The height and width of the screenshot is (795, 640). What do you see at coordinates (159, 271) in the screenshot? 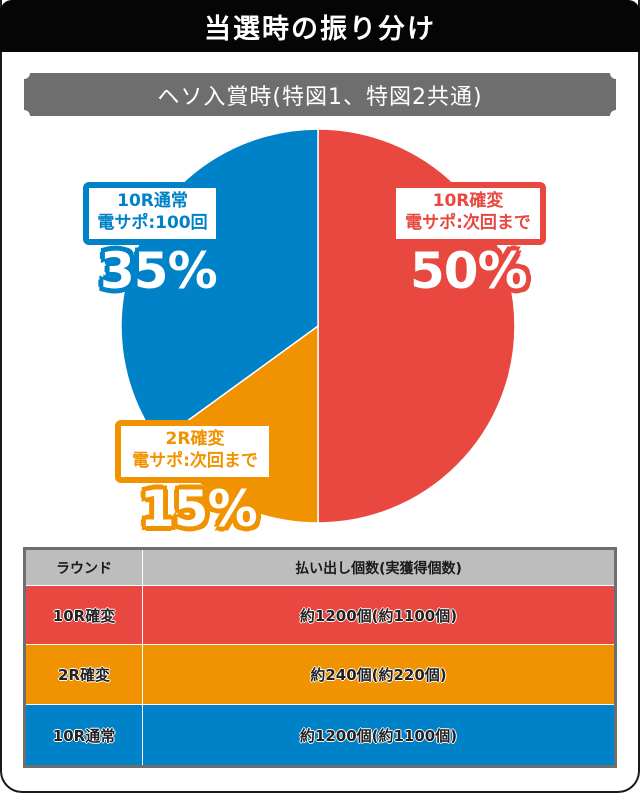
I see `percent-10r-normal: 35%` at bounding box center [159, 271].